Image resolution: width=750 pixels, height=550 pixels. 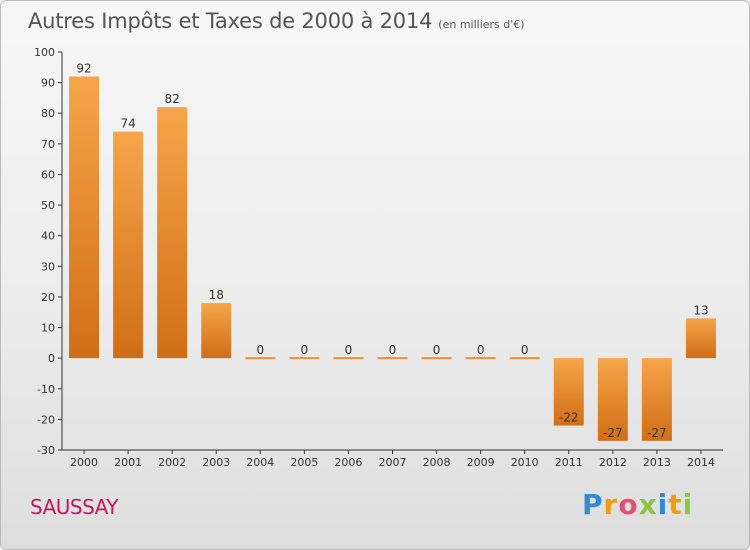 I want to click on y-tick-label: 20, so click(x=48, y=297).